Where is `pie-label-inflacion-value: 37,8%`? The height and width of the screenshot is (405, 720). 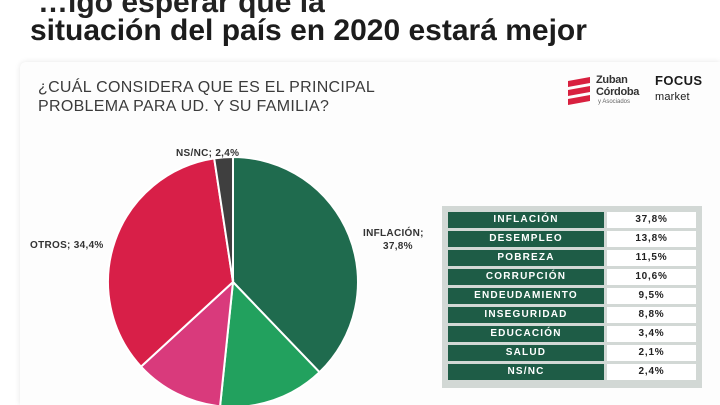
pie-label-inflacion-value: 37,8% is located at coordinates (398, 246).